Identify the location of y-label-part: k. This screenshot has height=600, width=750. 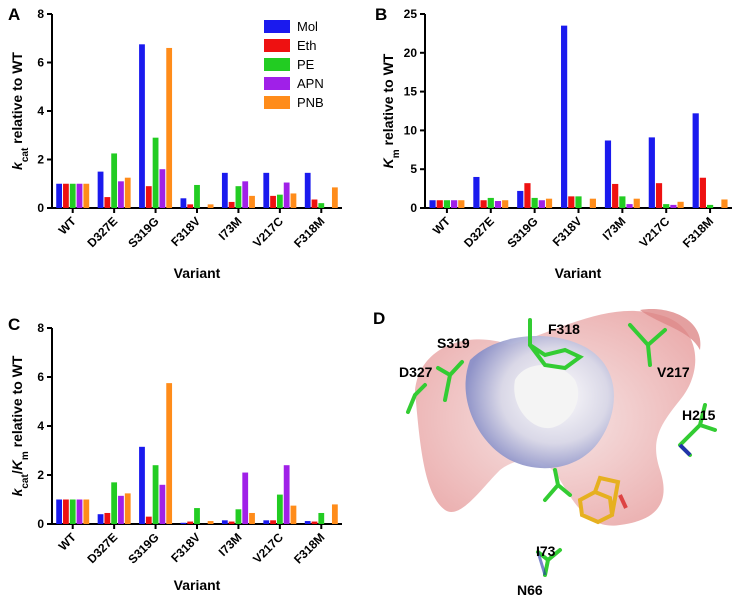
(17, 491).